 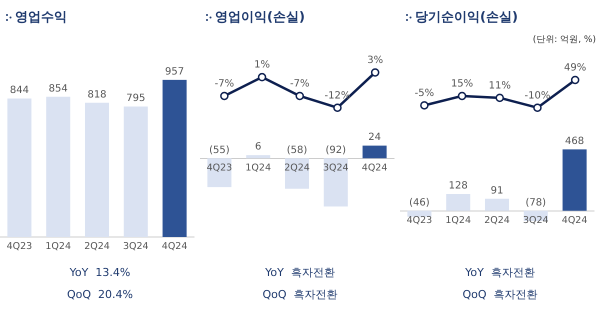 I want to click on data-label: -12%, so click(x=337, y=96).